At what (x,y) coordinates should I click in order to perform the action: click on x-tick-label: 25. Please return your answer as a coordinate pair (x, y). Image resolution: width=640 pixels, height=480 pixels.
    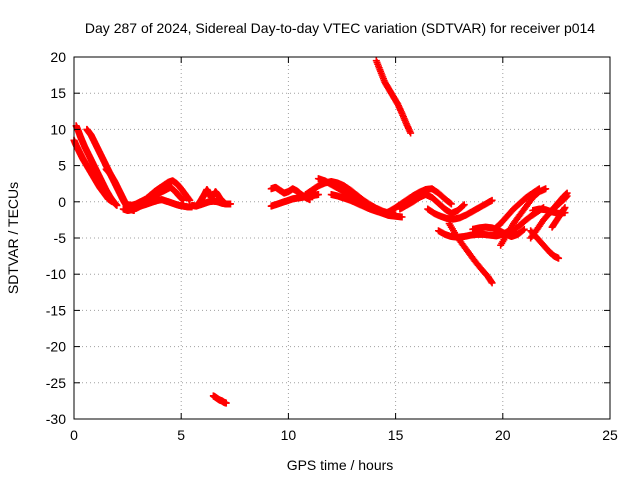
    Looking at the image, I should click on (610, 435).